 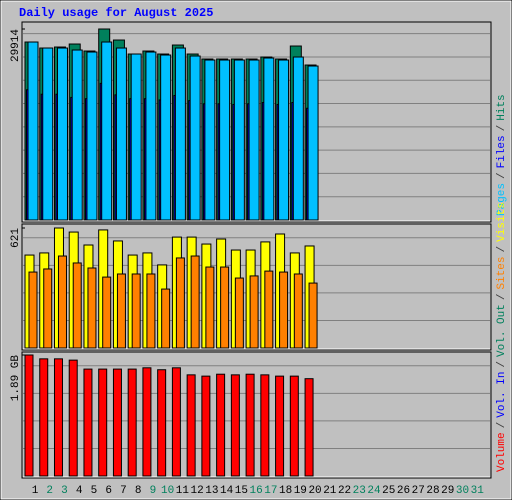 I want to click on x-tick-label: 4, so click(x=79, y=491).